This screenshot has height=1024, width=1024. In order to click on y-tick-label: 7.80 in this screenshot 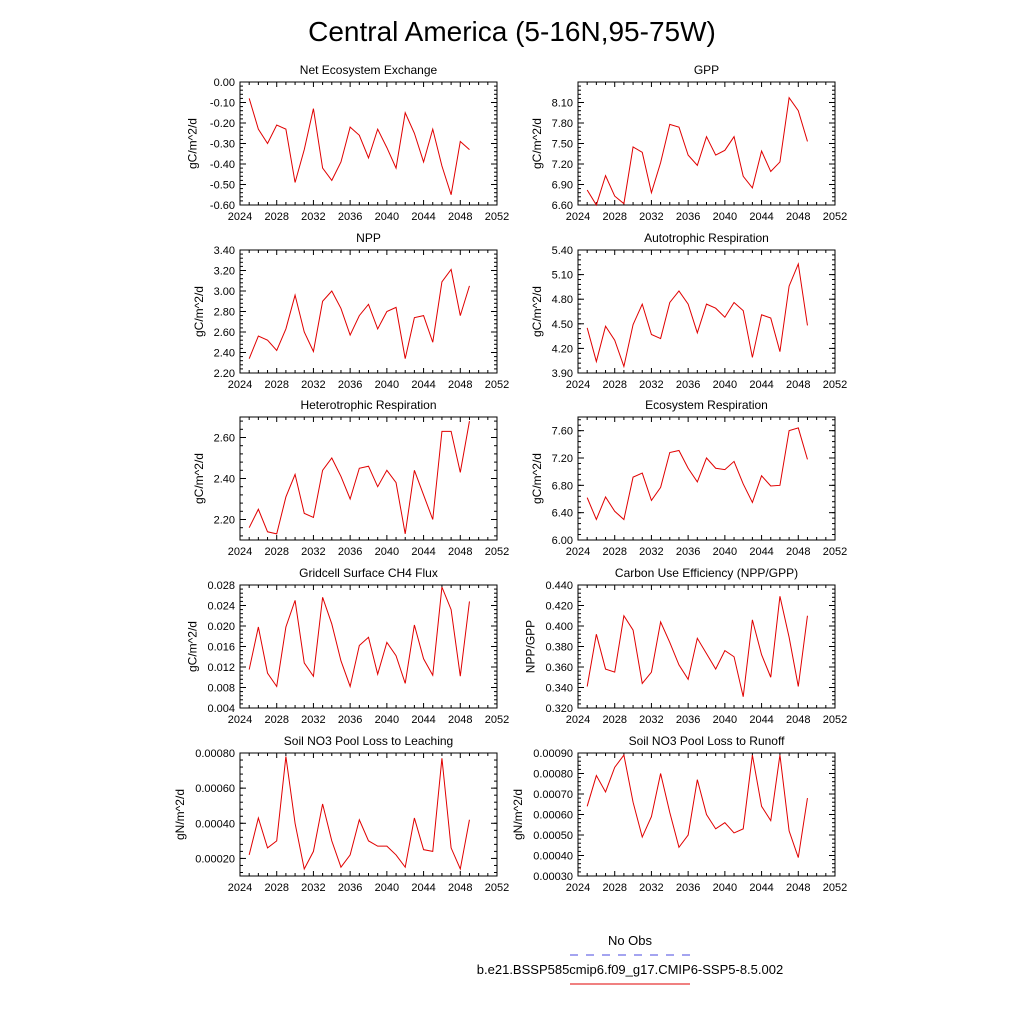, I will do `click(562, 124)`.